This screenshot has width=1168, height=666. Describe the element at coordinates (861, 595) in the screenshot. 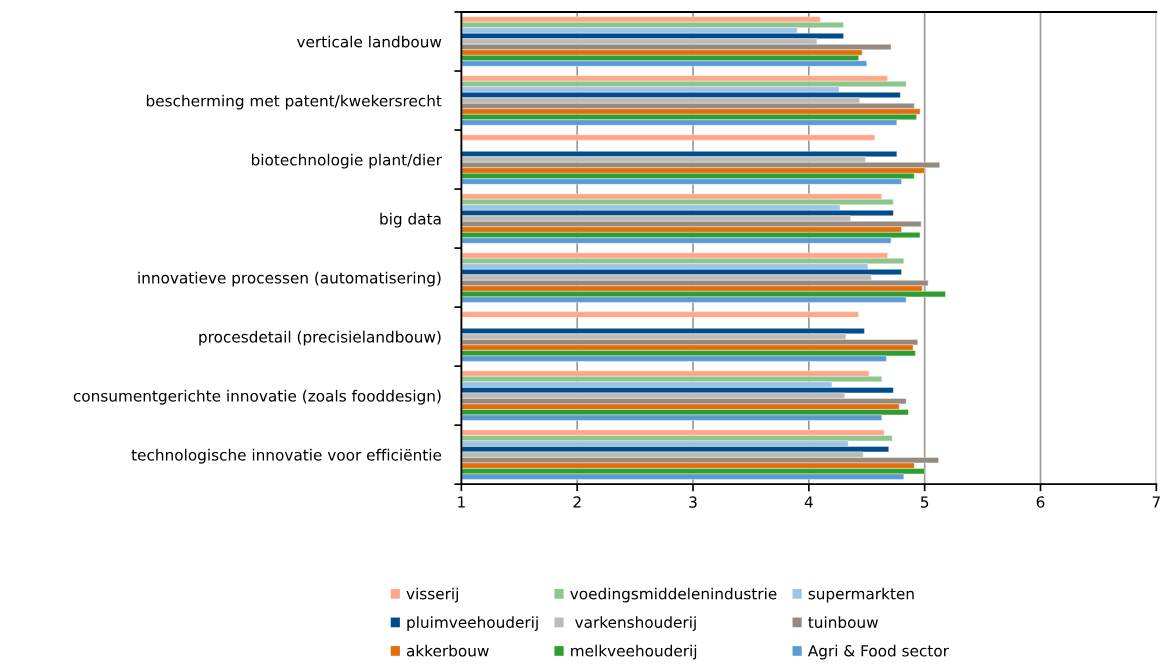

I see `legend-label: supermarkten` at that location.